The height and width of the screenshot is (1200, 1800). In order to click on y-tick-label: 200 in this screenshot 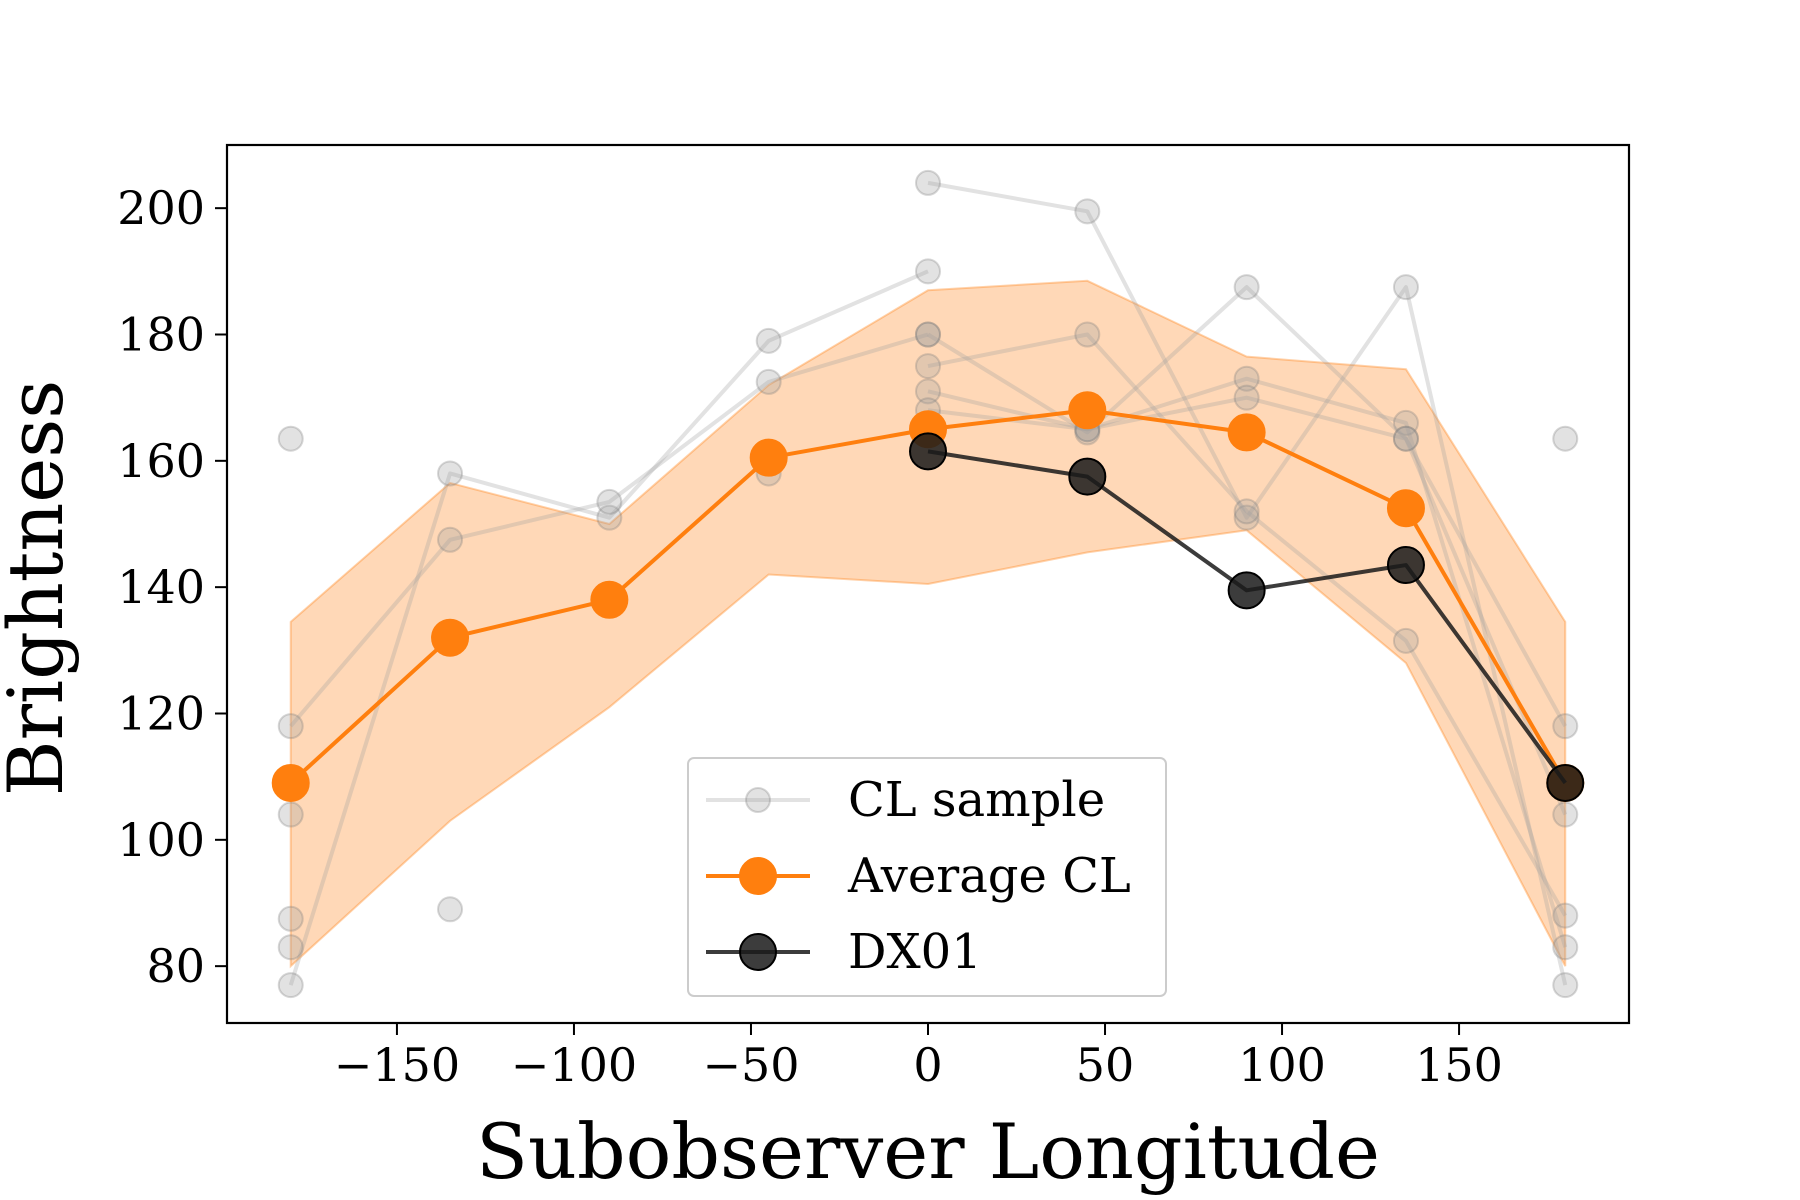, I will do `click(161, 208)`.